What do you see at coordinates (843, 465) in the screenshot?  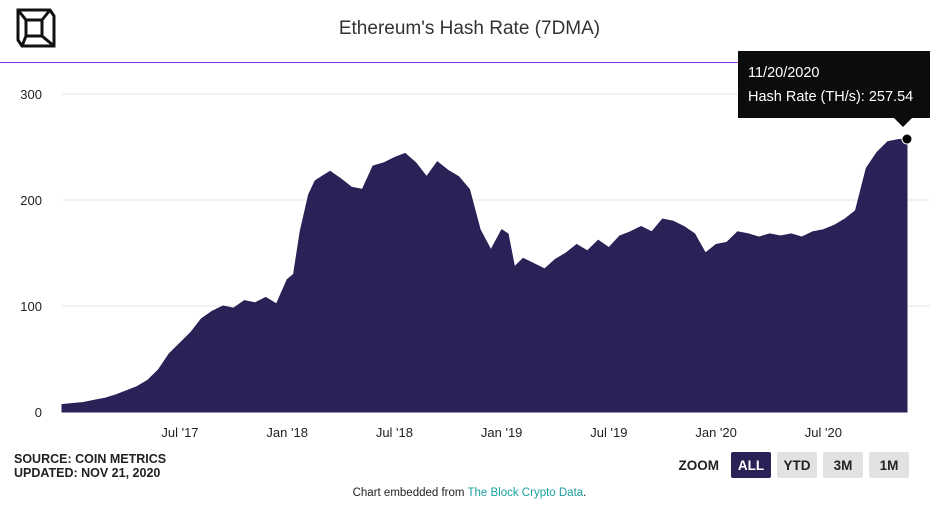 I see `zoom-button-3m: 3M` at bounding box center [843, 465].